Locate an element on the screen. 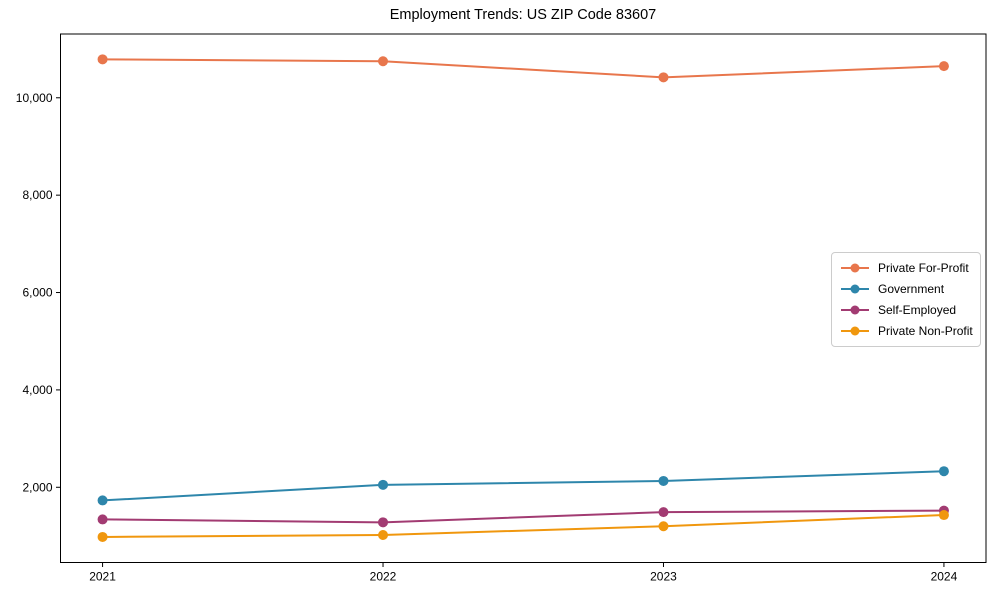 Image resolution: width=1000 pixels, height=600 pixels. data-point-government-2023 is located at coordinates (663, 480).